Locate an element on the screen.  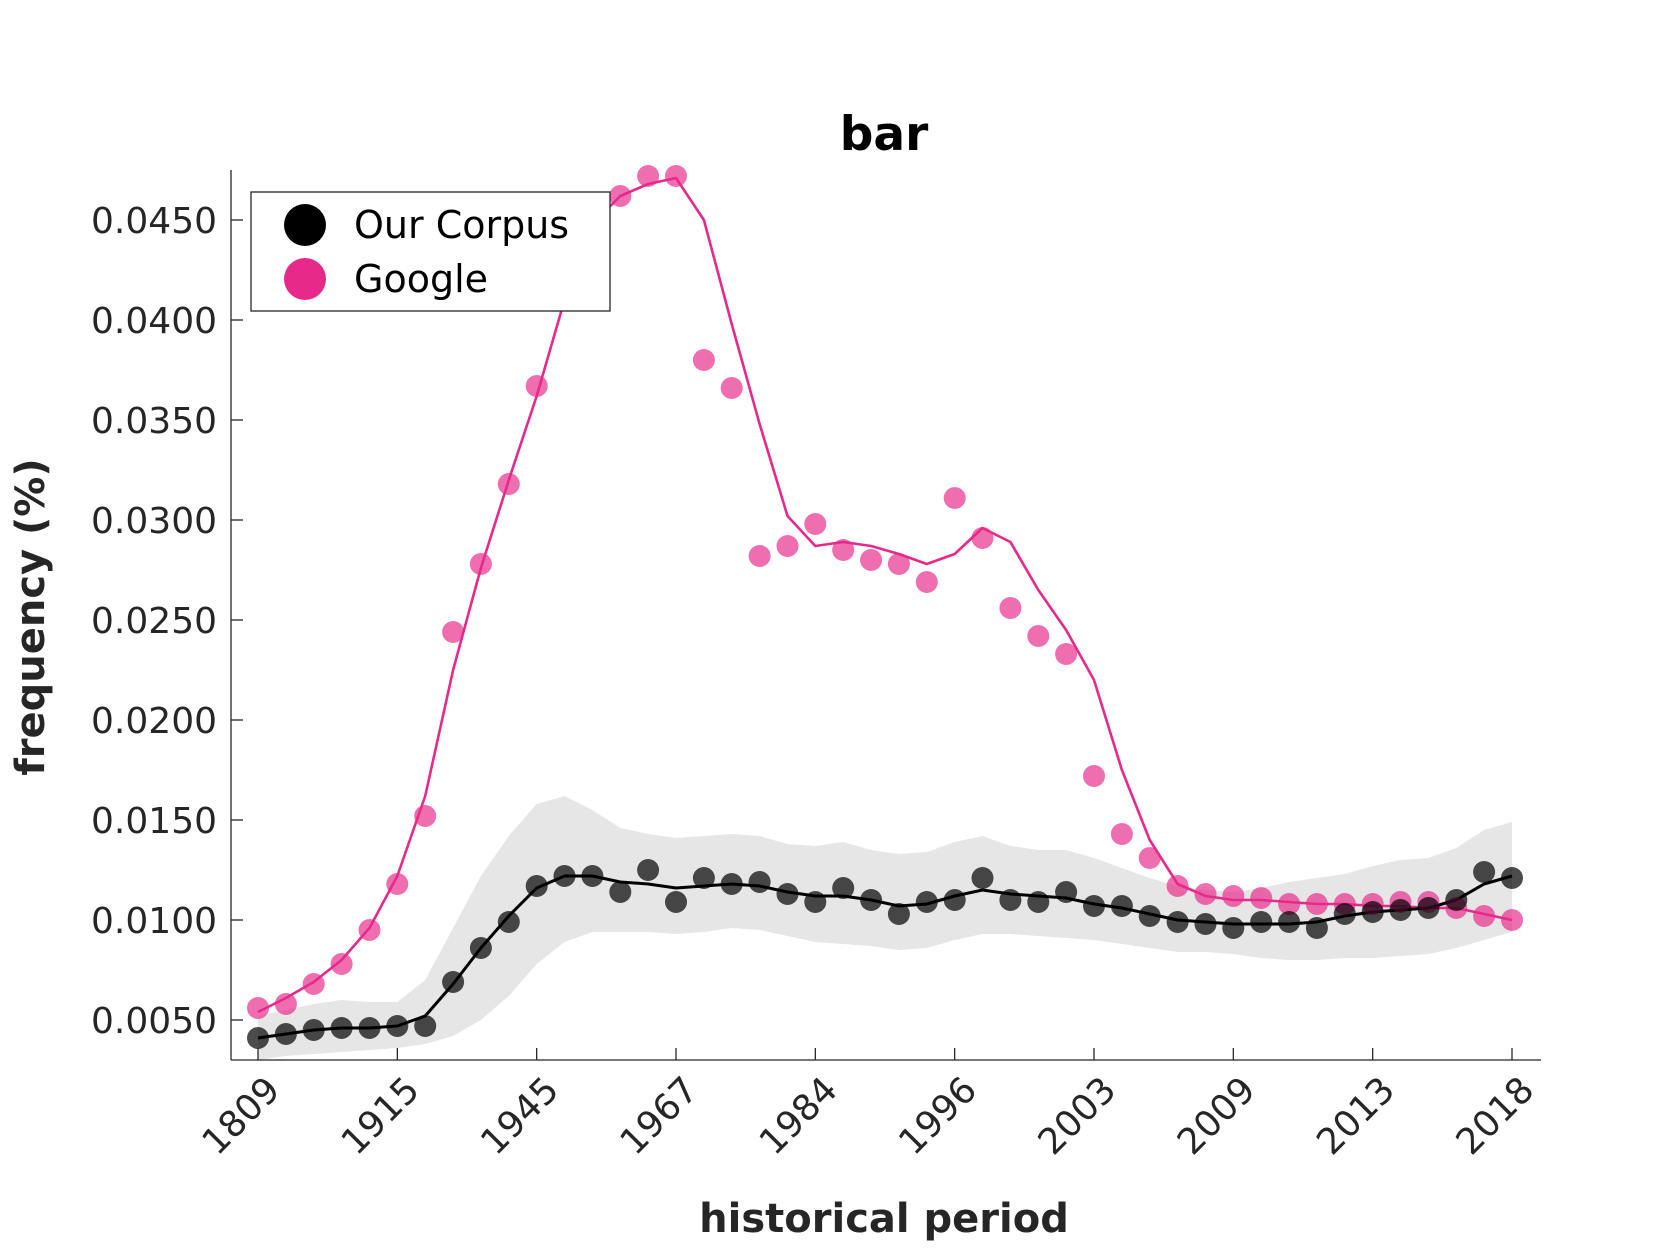
y-tick-label: 0.0050 is located at coordinates (154, 1021).